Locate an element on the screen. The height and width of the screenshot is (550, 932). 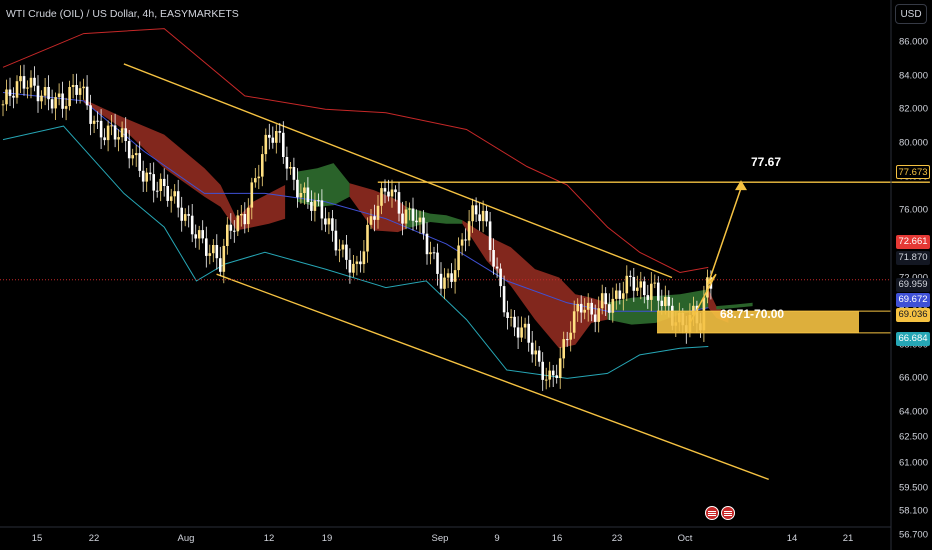
price-tick-label: 84.000 is located at coordinates (913, 76).